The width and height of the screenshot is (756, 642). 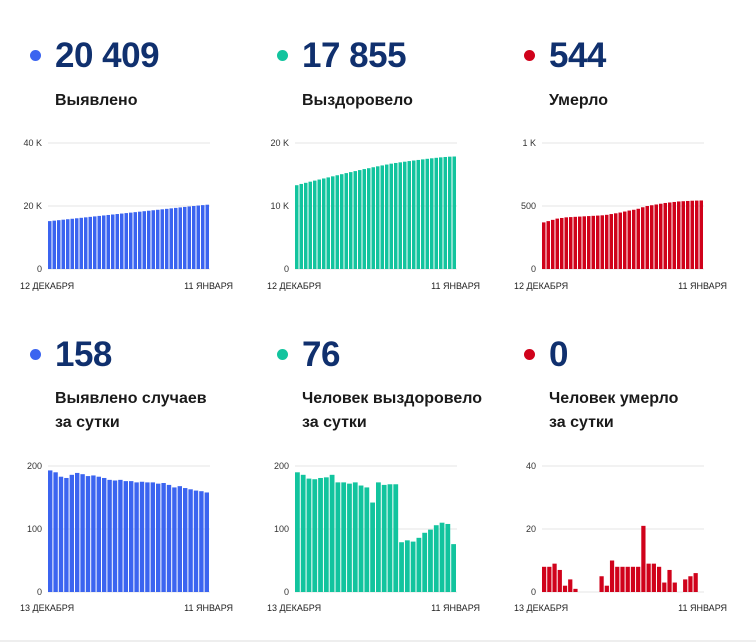 What do you see at coordinates (294, 608) in the screenshot?
I see `x-start-label: 13 ДЕКАБРЯ` at bounding box center [294, 608].